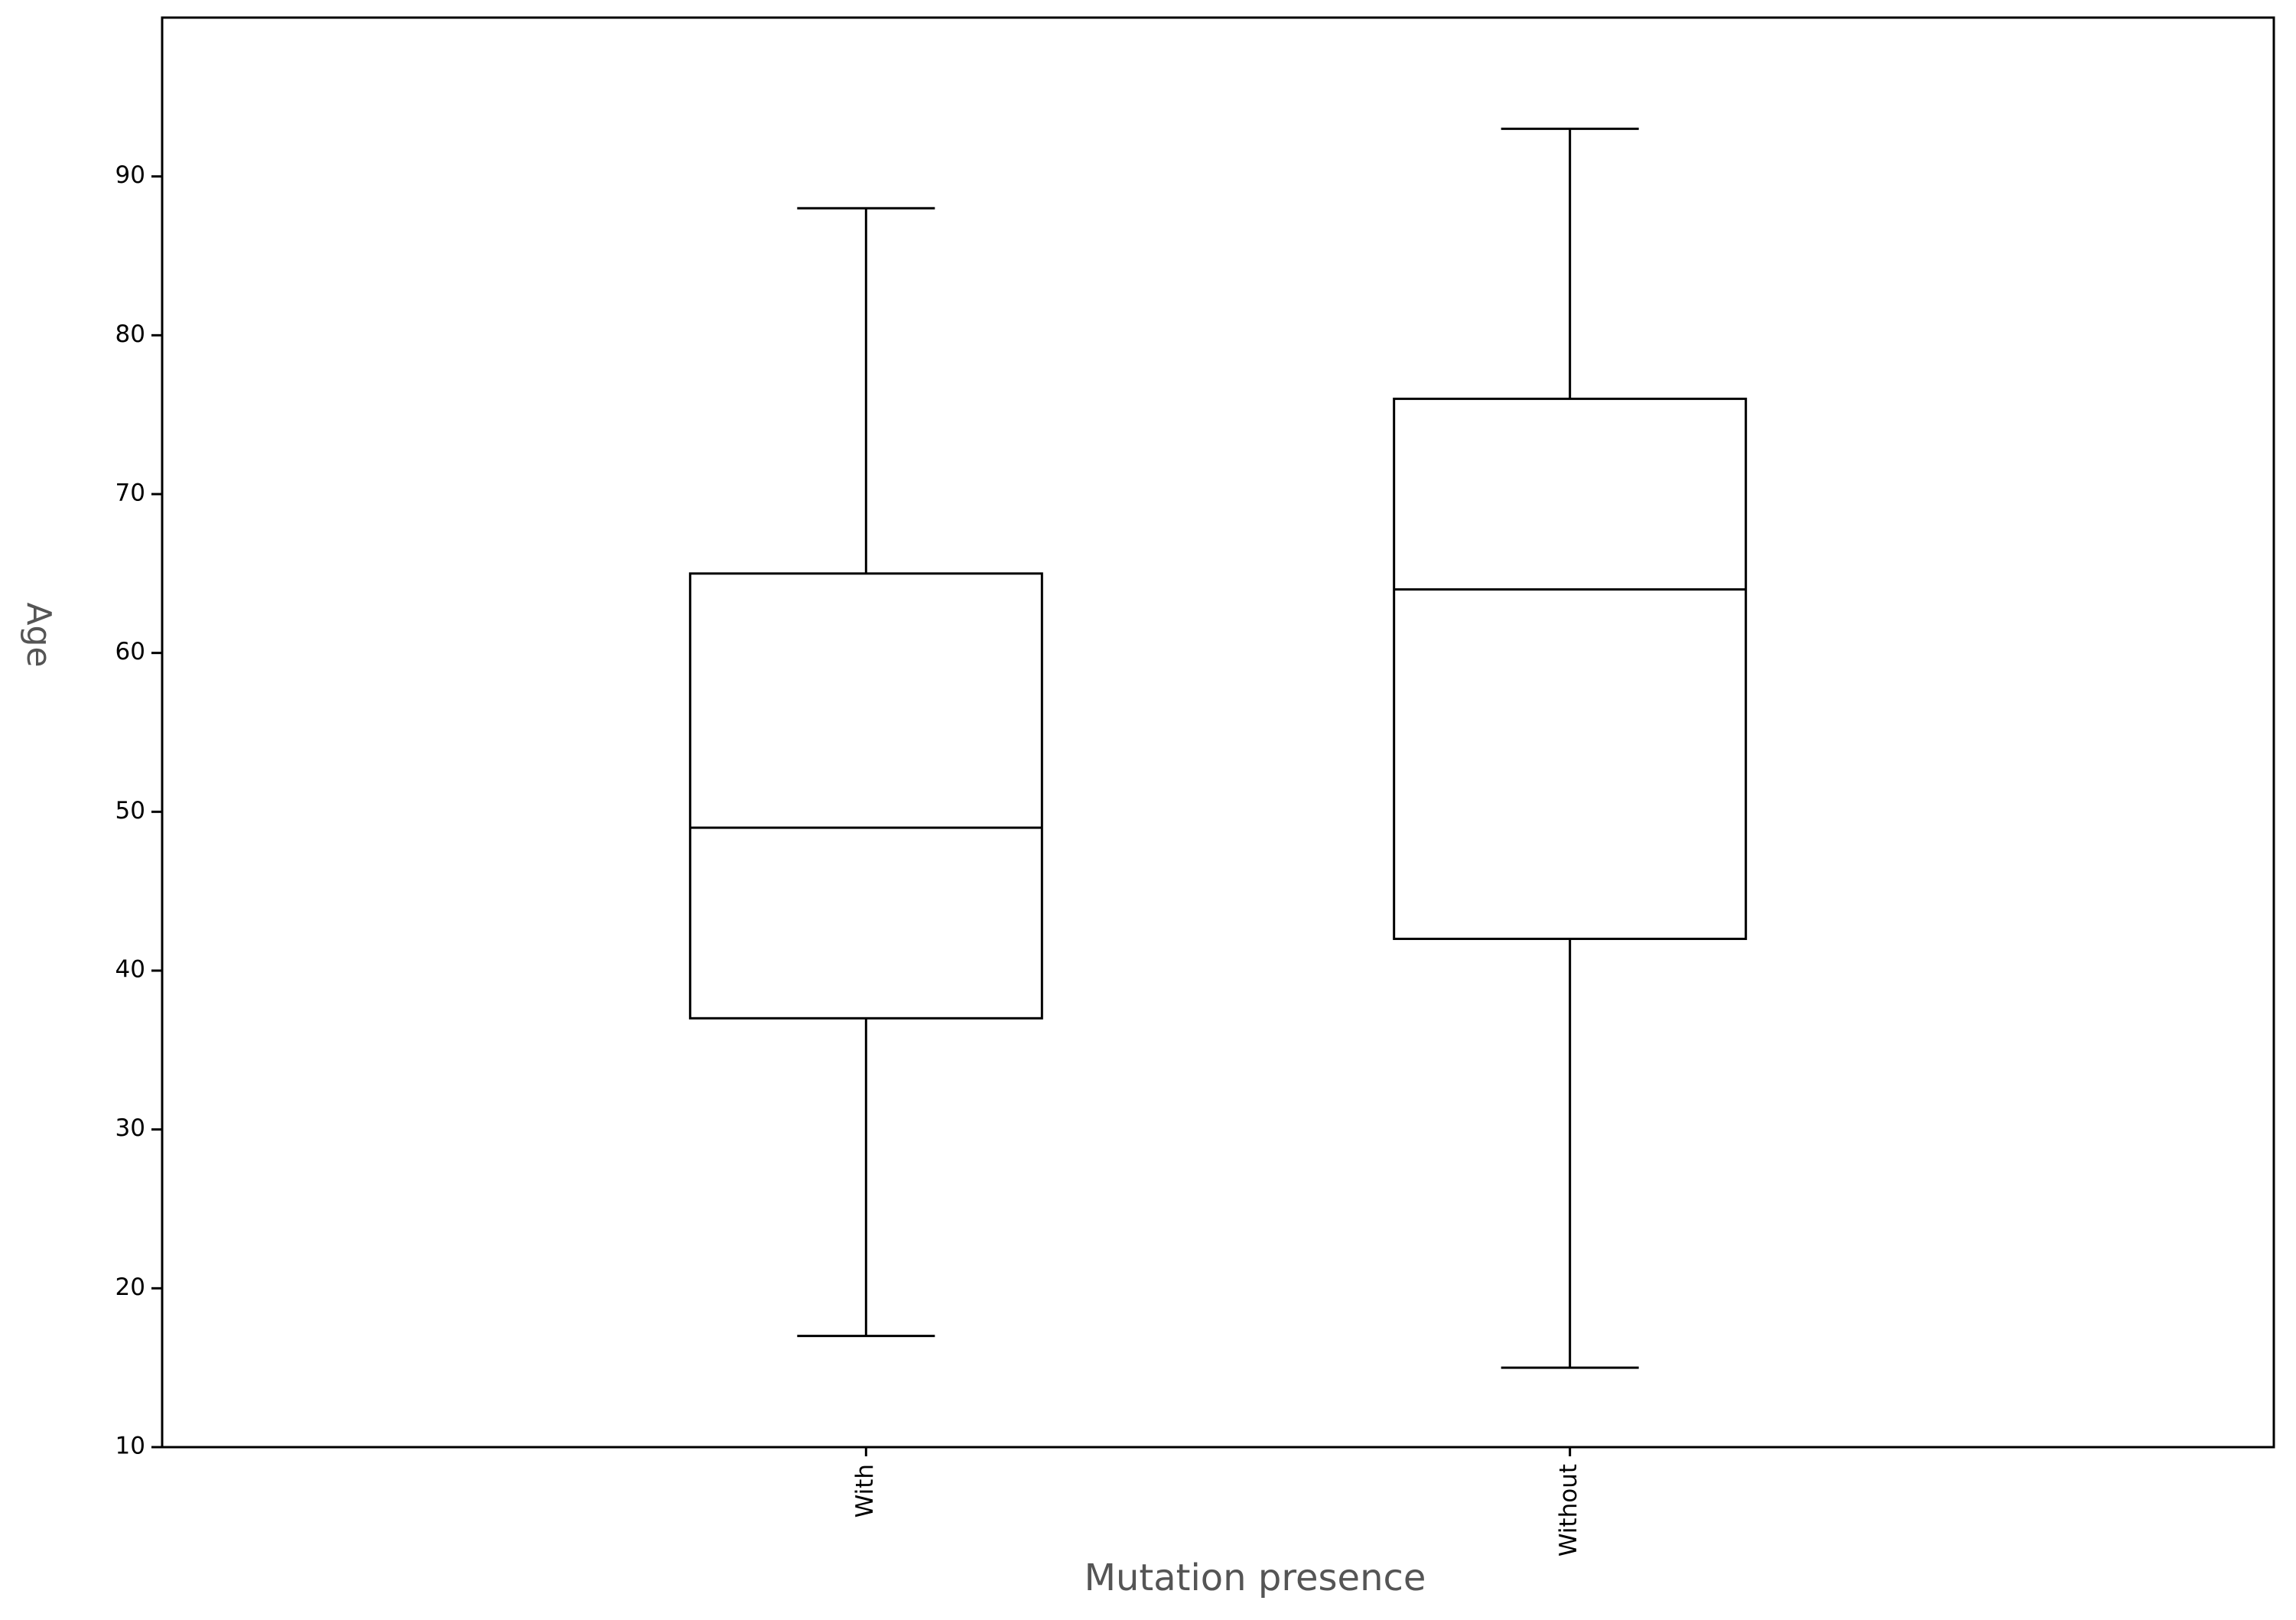 Image resolution: width=2296 pixels, height=1620 pixels. What do you see at coordinates (130, 334) in the screenshot?
I see `y-tick-label: 80` at bounding box center [130, 334].